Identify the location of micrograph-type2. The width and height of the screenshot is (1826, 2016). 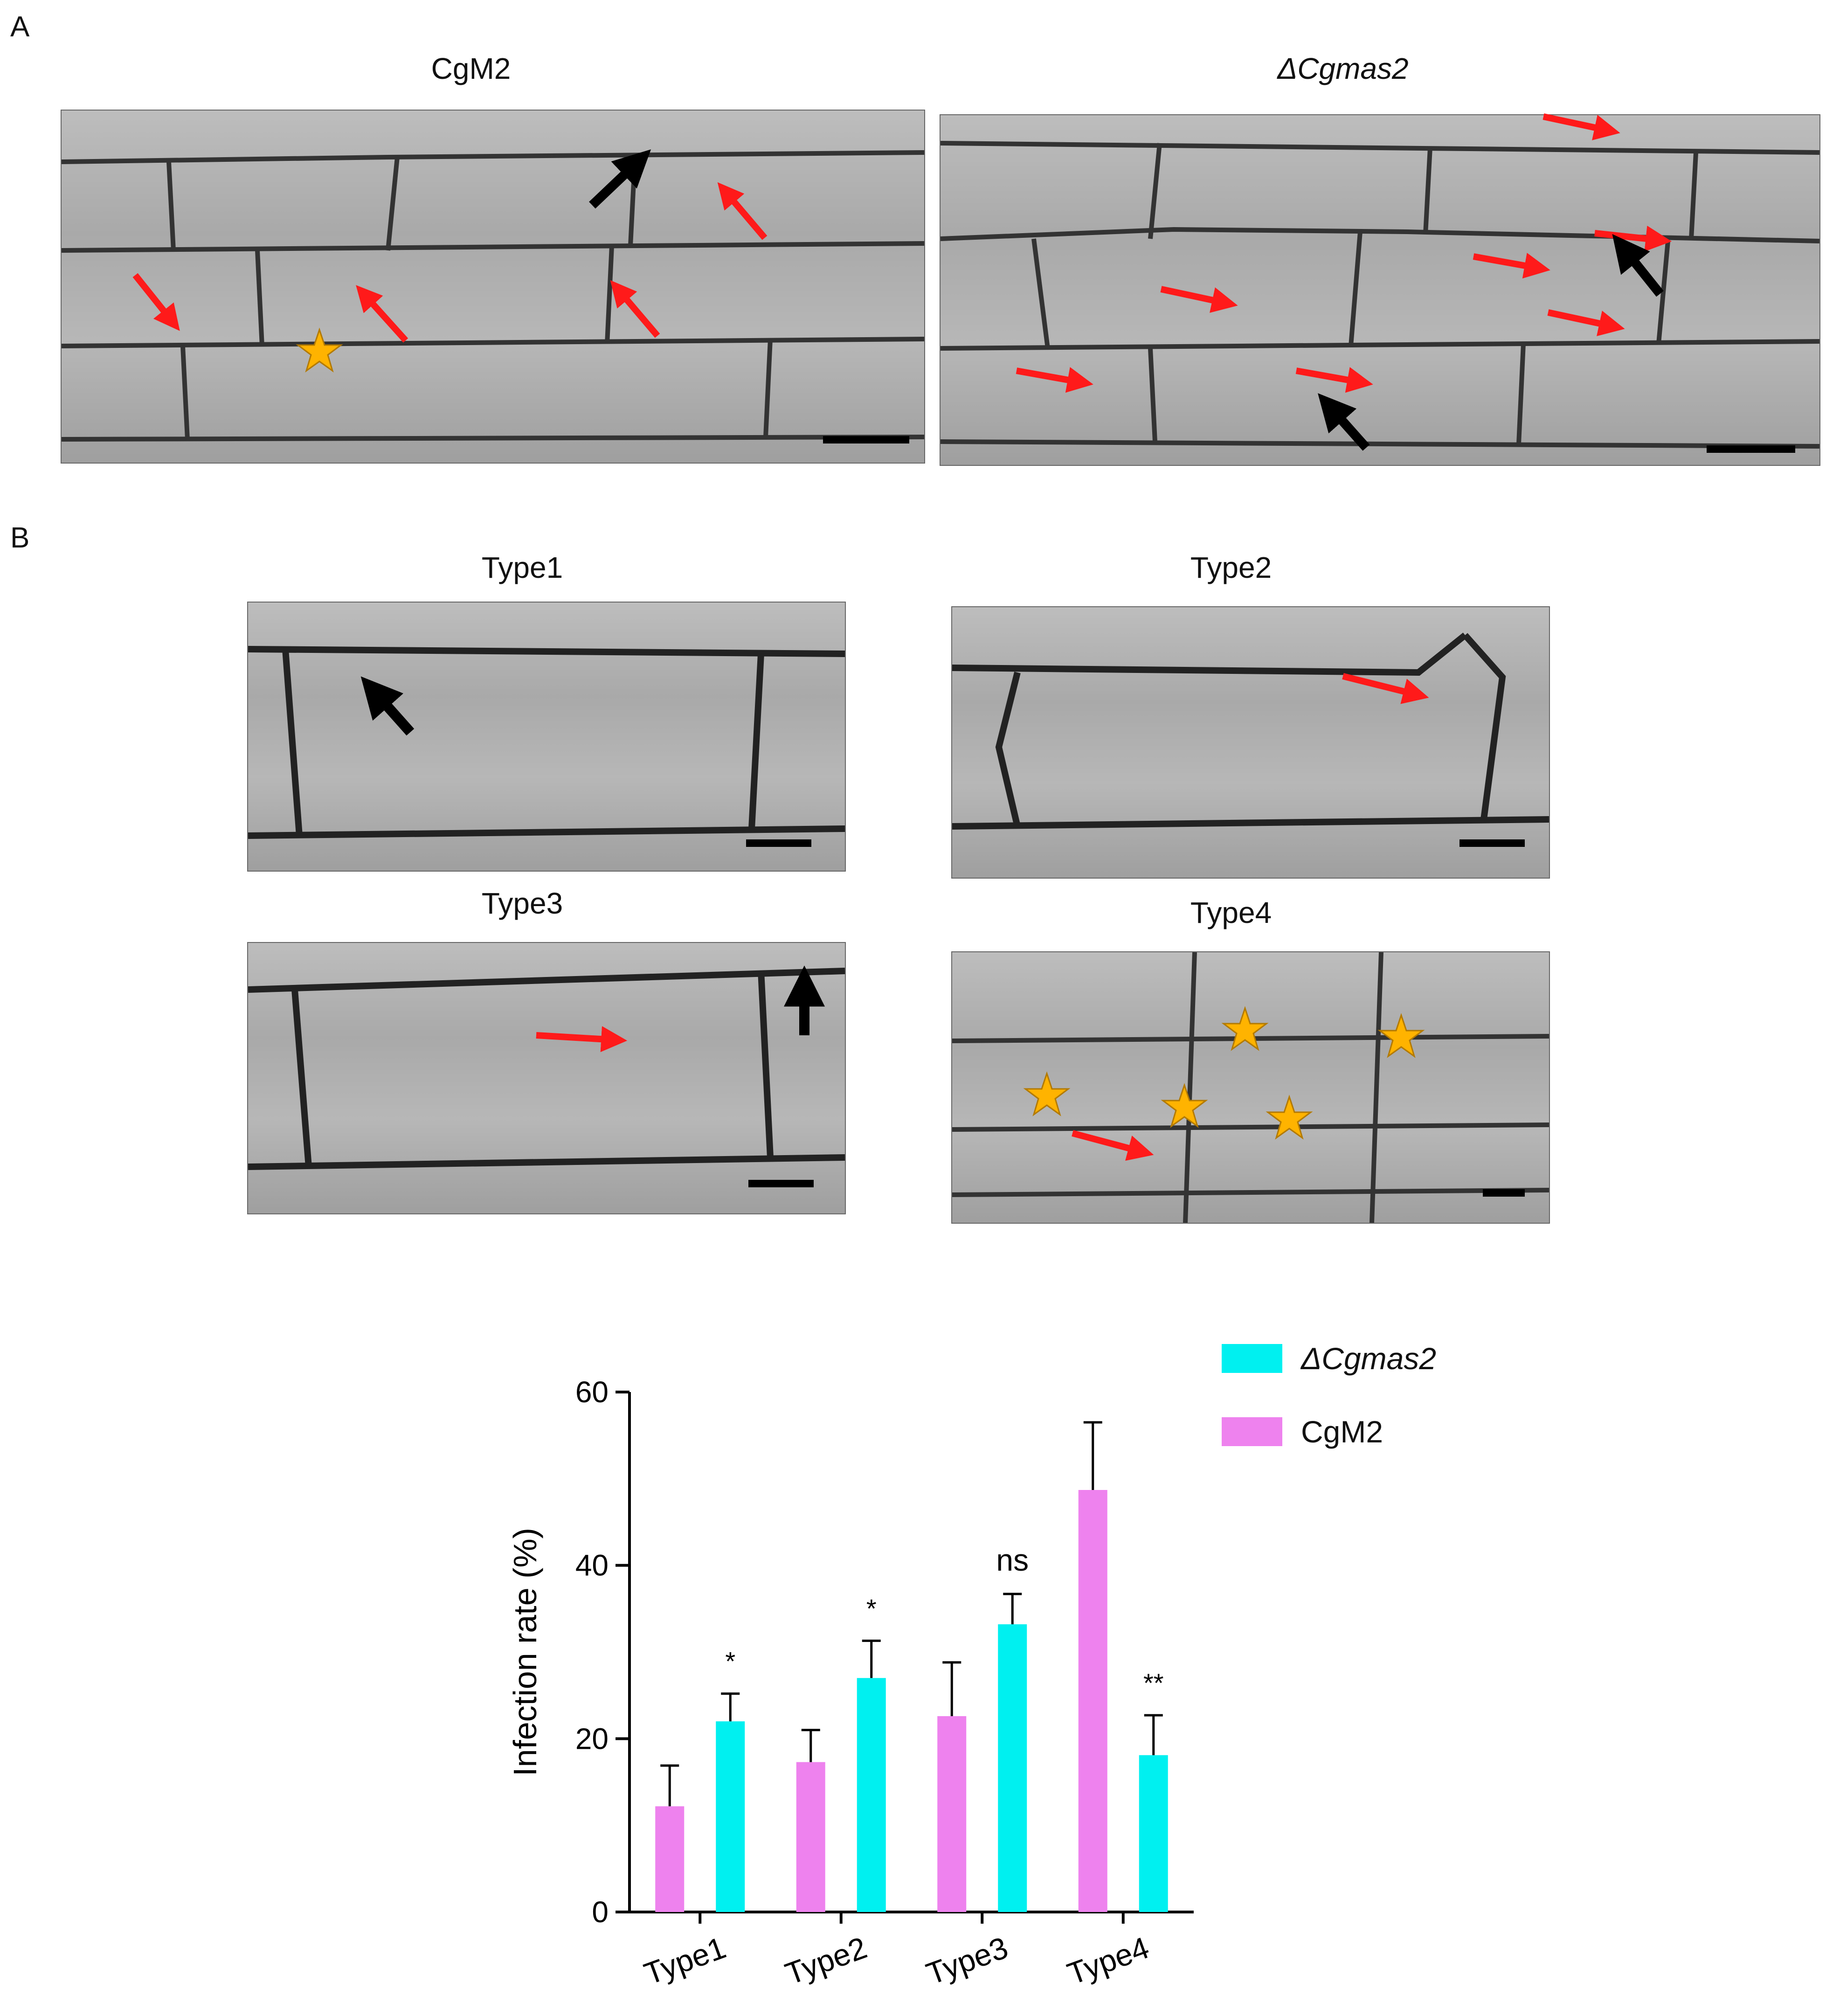
(1250, 742).